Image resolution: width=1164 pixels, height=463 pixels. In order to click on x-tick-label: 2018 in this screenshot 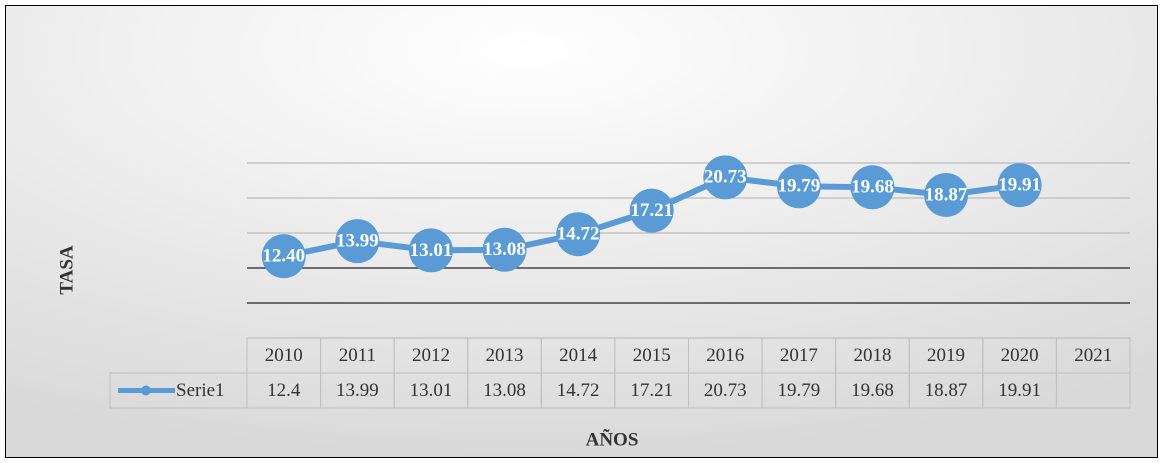, I will do `click(872, 355)`.